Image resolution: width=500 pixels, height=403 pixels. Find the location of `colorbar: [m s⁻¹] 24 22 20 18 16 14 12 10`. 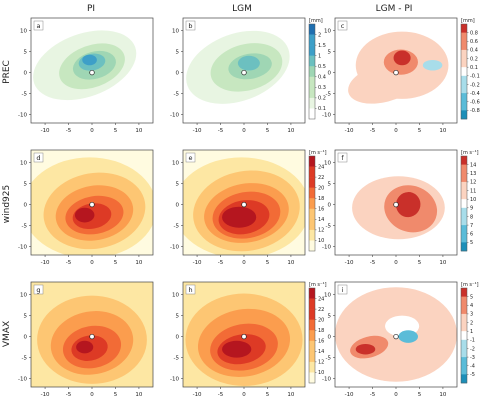

colorbar: [m s⁻¹] 24 22 20 18 16 14 12 10 is located at coordinates (317, 333).